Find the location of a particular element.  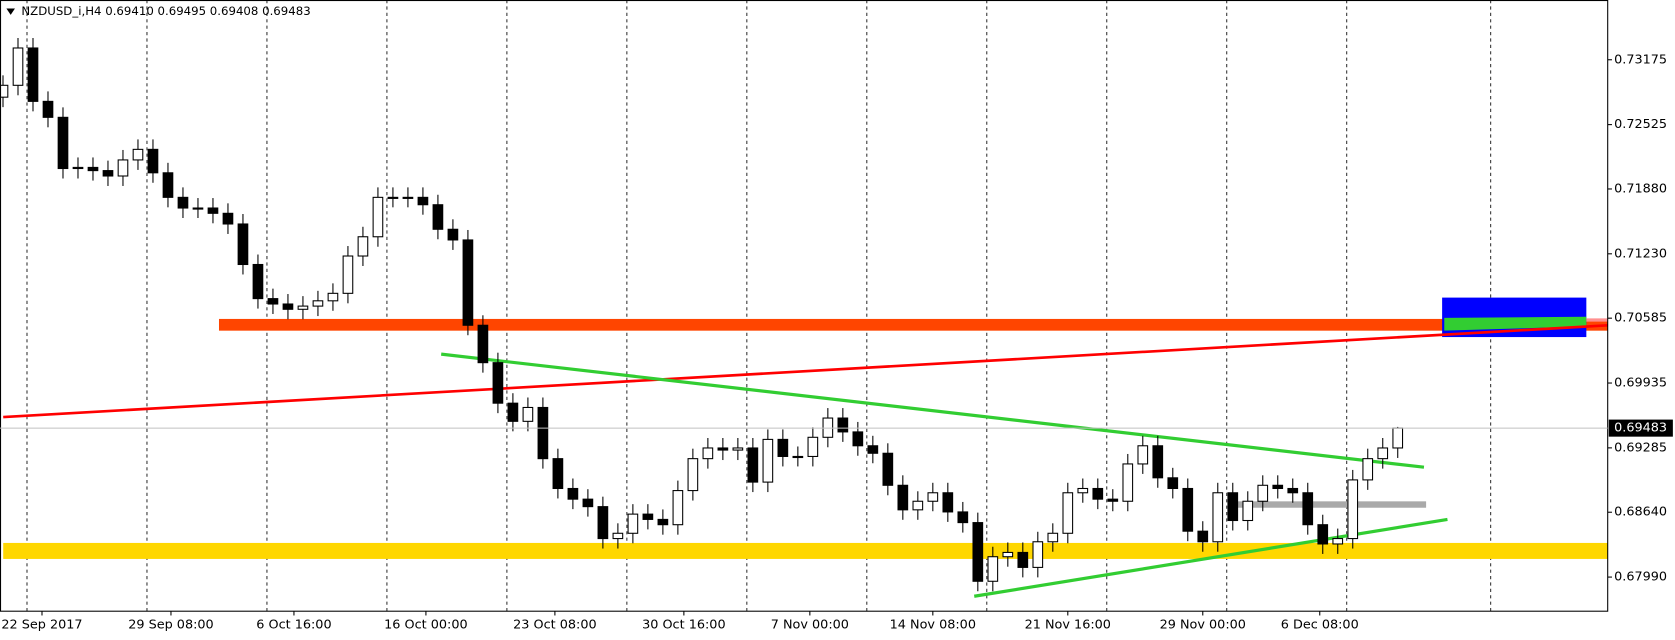

x-tick-label: 29 Nov 00:00 is located at coordinates (1203, 625).